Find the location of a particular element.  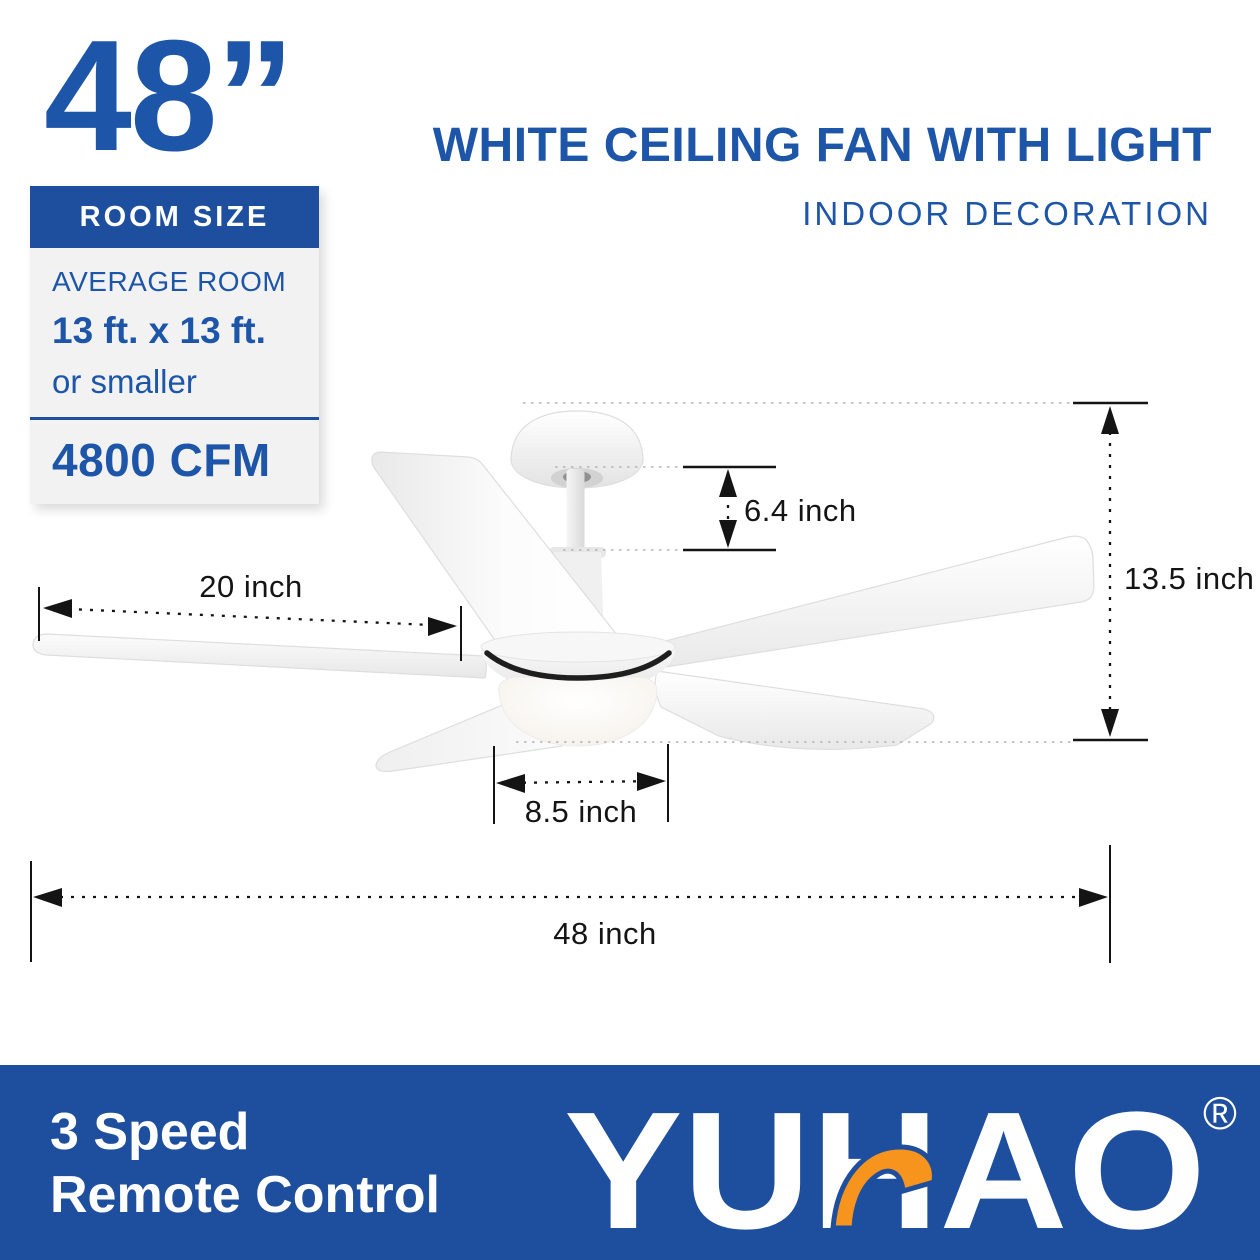

product-subtitle: INDOOR DECORATION is located at coordinates (1007, 213).